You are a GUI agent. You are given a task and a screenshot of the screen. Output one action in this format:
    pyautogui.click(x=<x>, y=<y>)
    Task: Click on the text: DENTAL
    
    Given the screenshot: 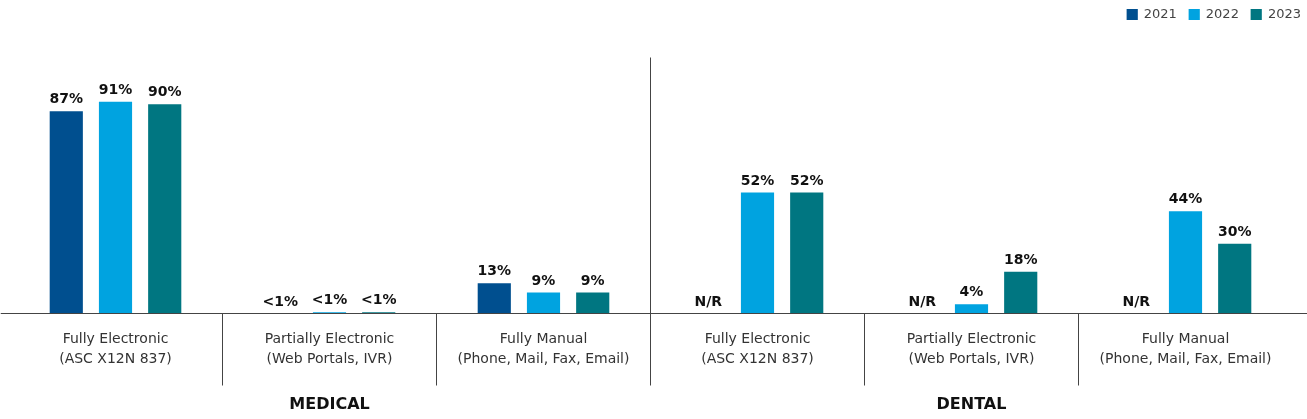 What is the action you would take?
    pyautogui.click(x=971, y=403)
    